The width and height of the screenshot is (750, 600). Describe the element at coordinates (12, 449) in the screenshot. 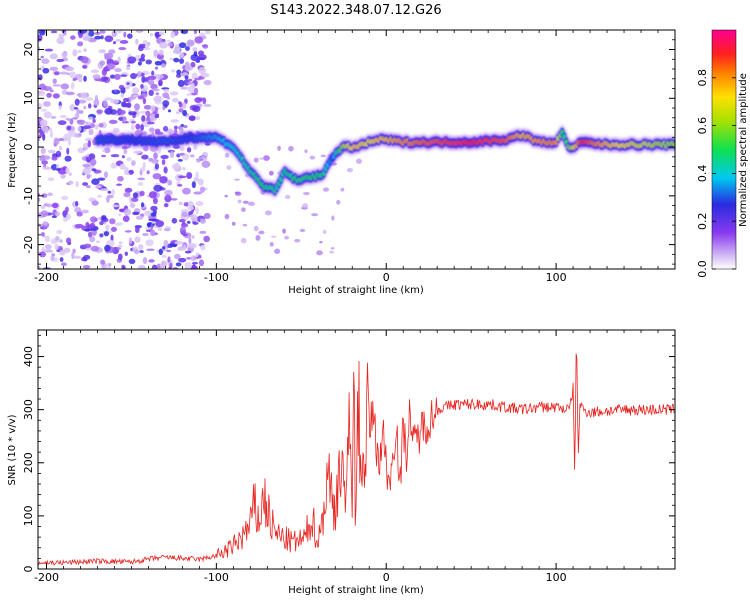

I see `snr-y-axis-label: SNR (10 * v/v)` at that location.